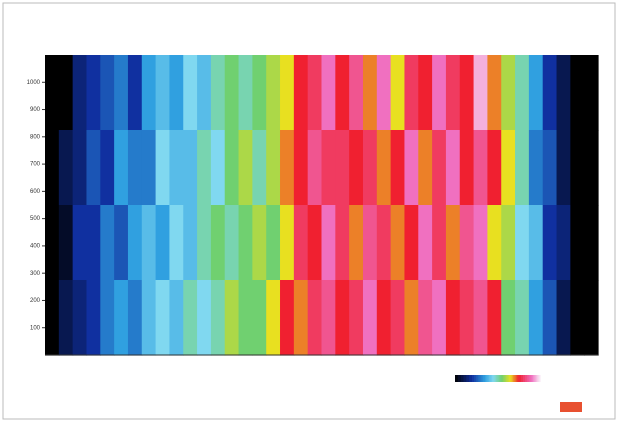 The height and width of the screenshot is (428, 619). Describe the element at coordinates (35, 274) in the screenshot. I see `y-tick-label: 300` at that location.